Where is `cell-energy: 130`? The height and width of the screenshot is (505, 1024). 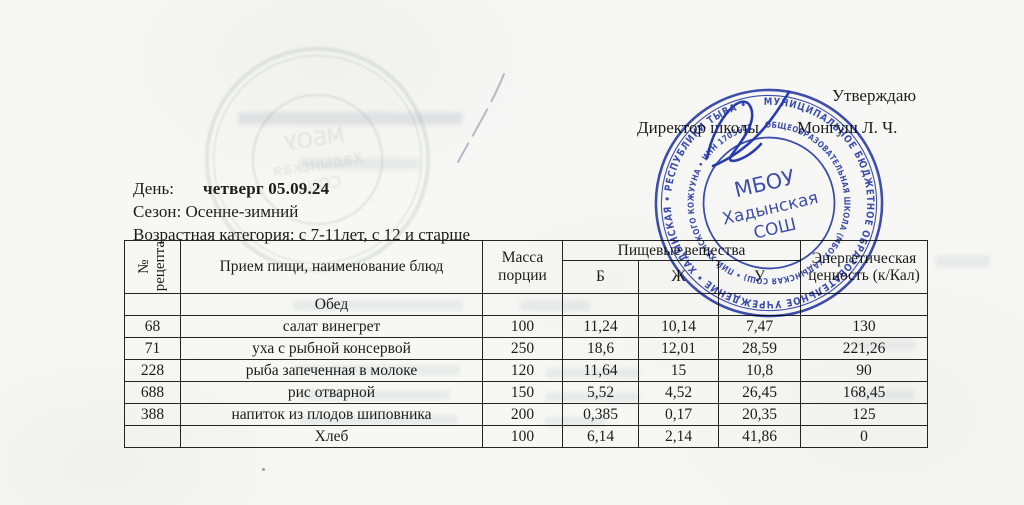 cell-energy: 130 is located at coordinates (864, 326).